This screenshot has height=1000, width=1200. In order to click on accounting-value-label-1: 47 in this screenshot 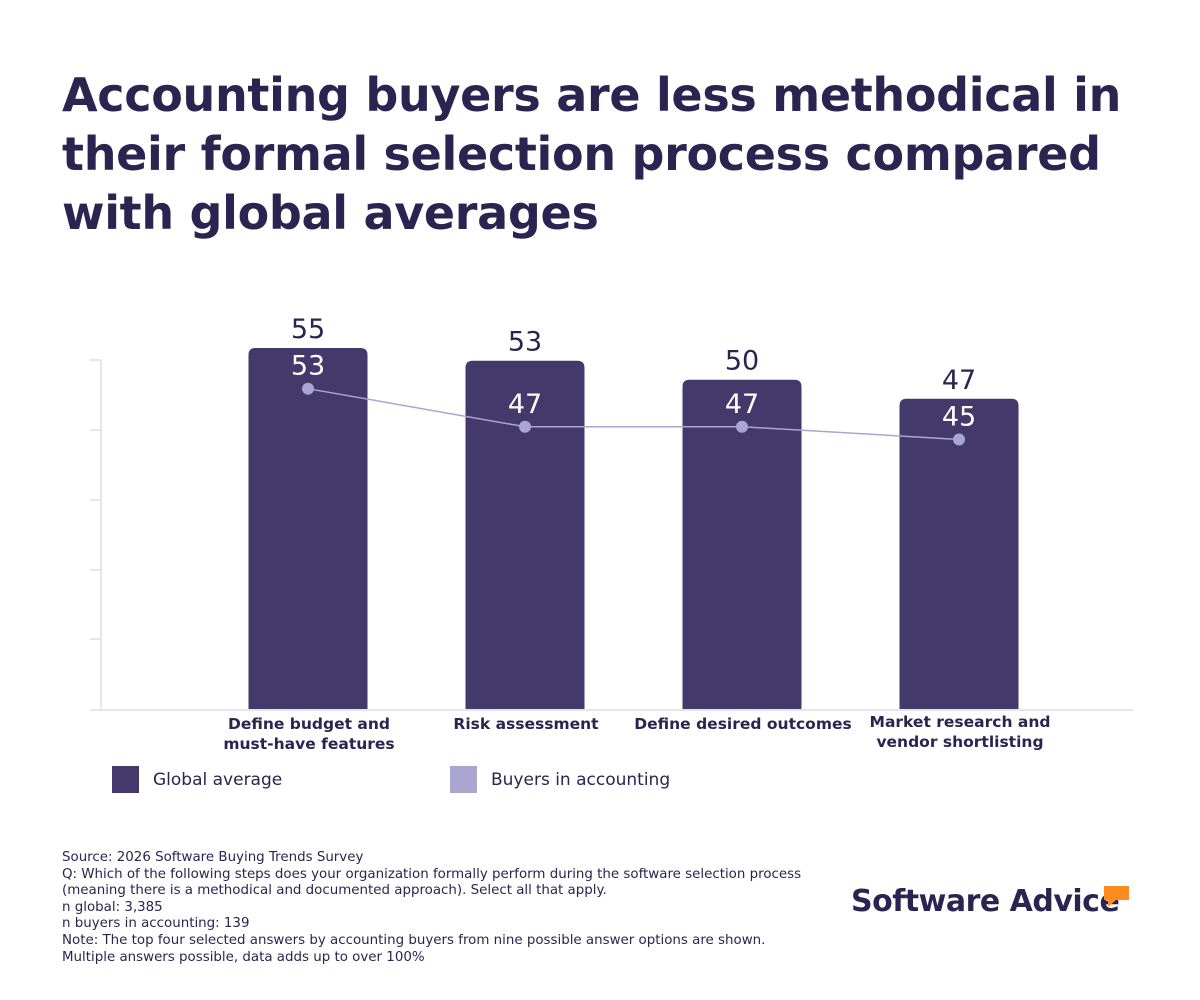, I will do `click(525, 404)`.